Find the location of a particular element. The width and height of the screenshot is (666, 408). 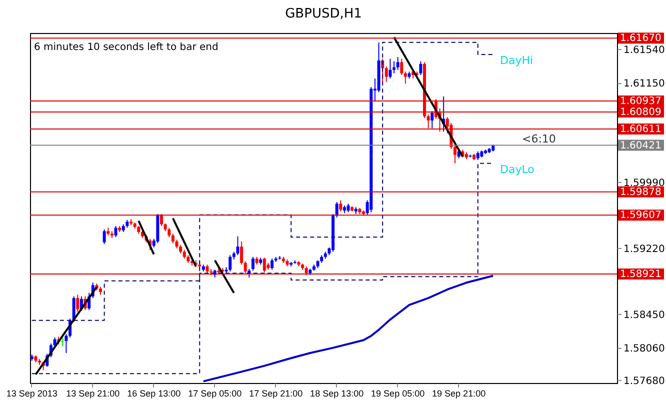

x-tick-label: 13 Sep 21:00 is located at coordinates (93, 393).